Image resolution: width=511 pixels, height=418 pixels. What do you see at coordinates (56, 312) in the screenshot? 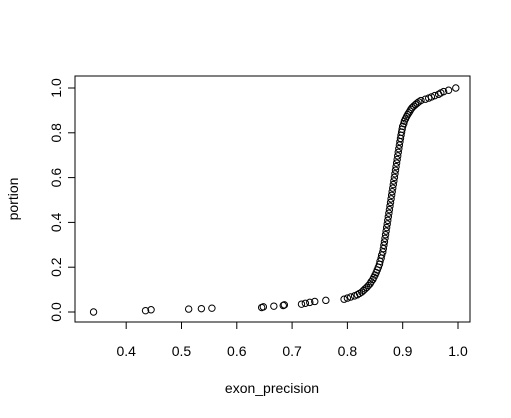
I see `y-tick-label: 0.0` at bounding box center [56, 312].